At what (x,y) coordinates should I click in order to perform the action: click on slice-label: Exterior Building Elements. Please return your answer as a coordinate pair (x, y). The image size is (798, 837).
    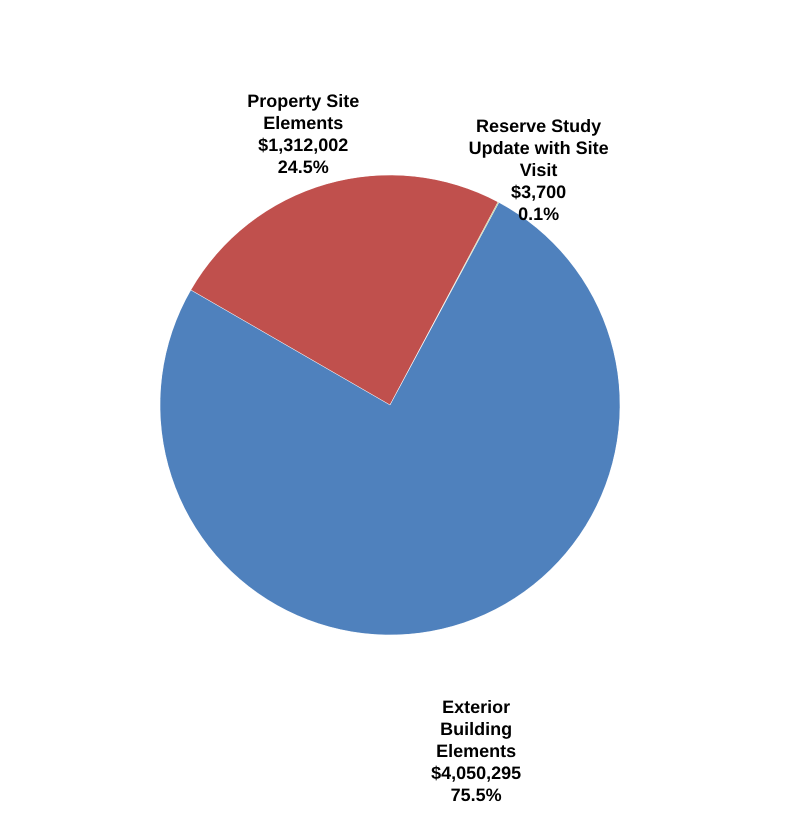
    Looking at the image, I should click on (476, 729).